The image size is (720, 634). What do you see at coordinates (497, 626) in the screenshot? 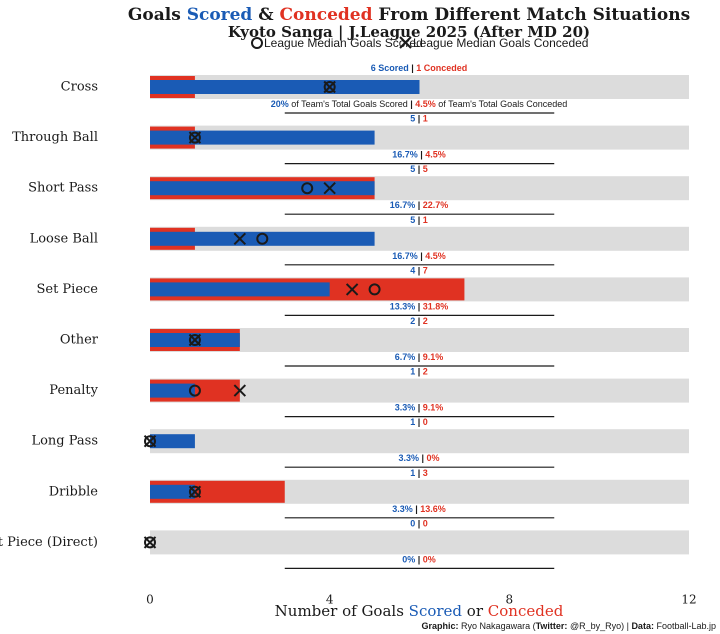
I see `caption-graphic-value: Ryo Nakagawara (` at bounding box center [497, 626].